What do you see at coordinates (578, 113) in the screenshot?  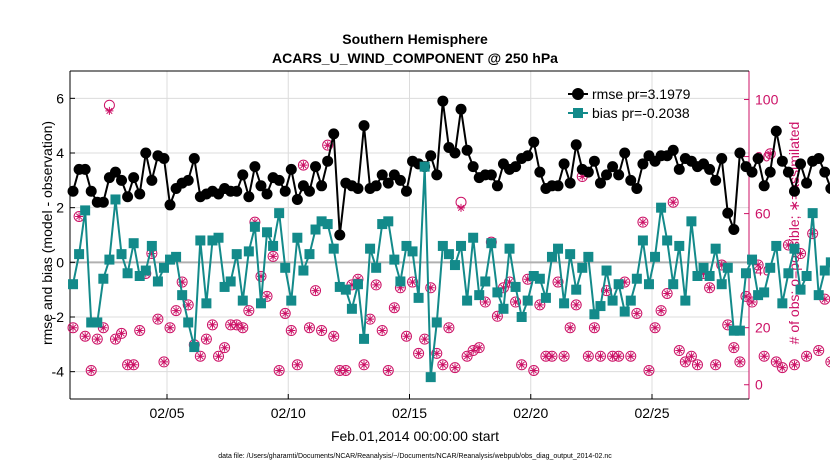 I see `legend-bias-marker` at bounding box center [578, 113].